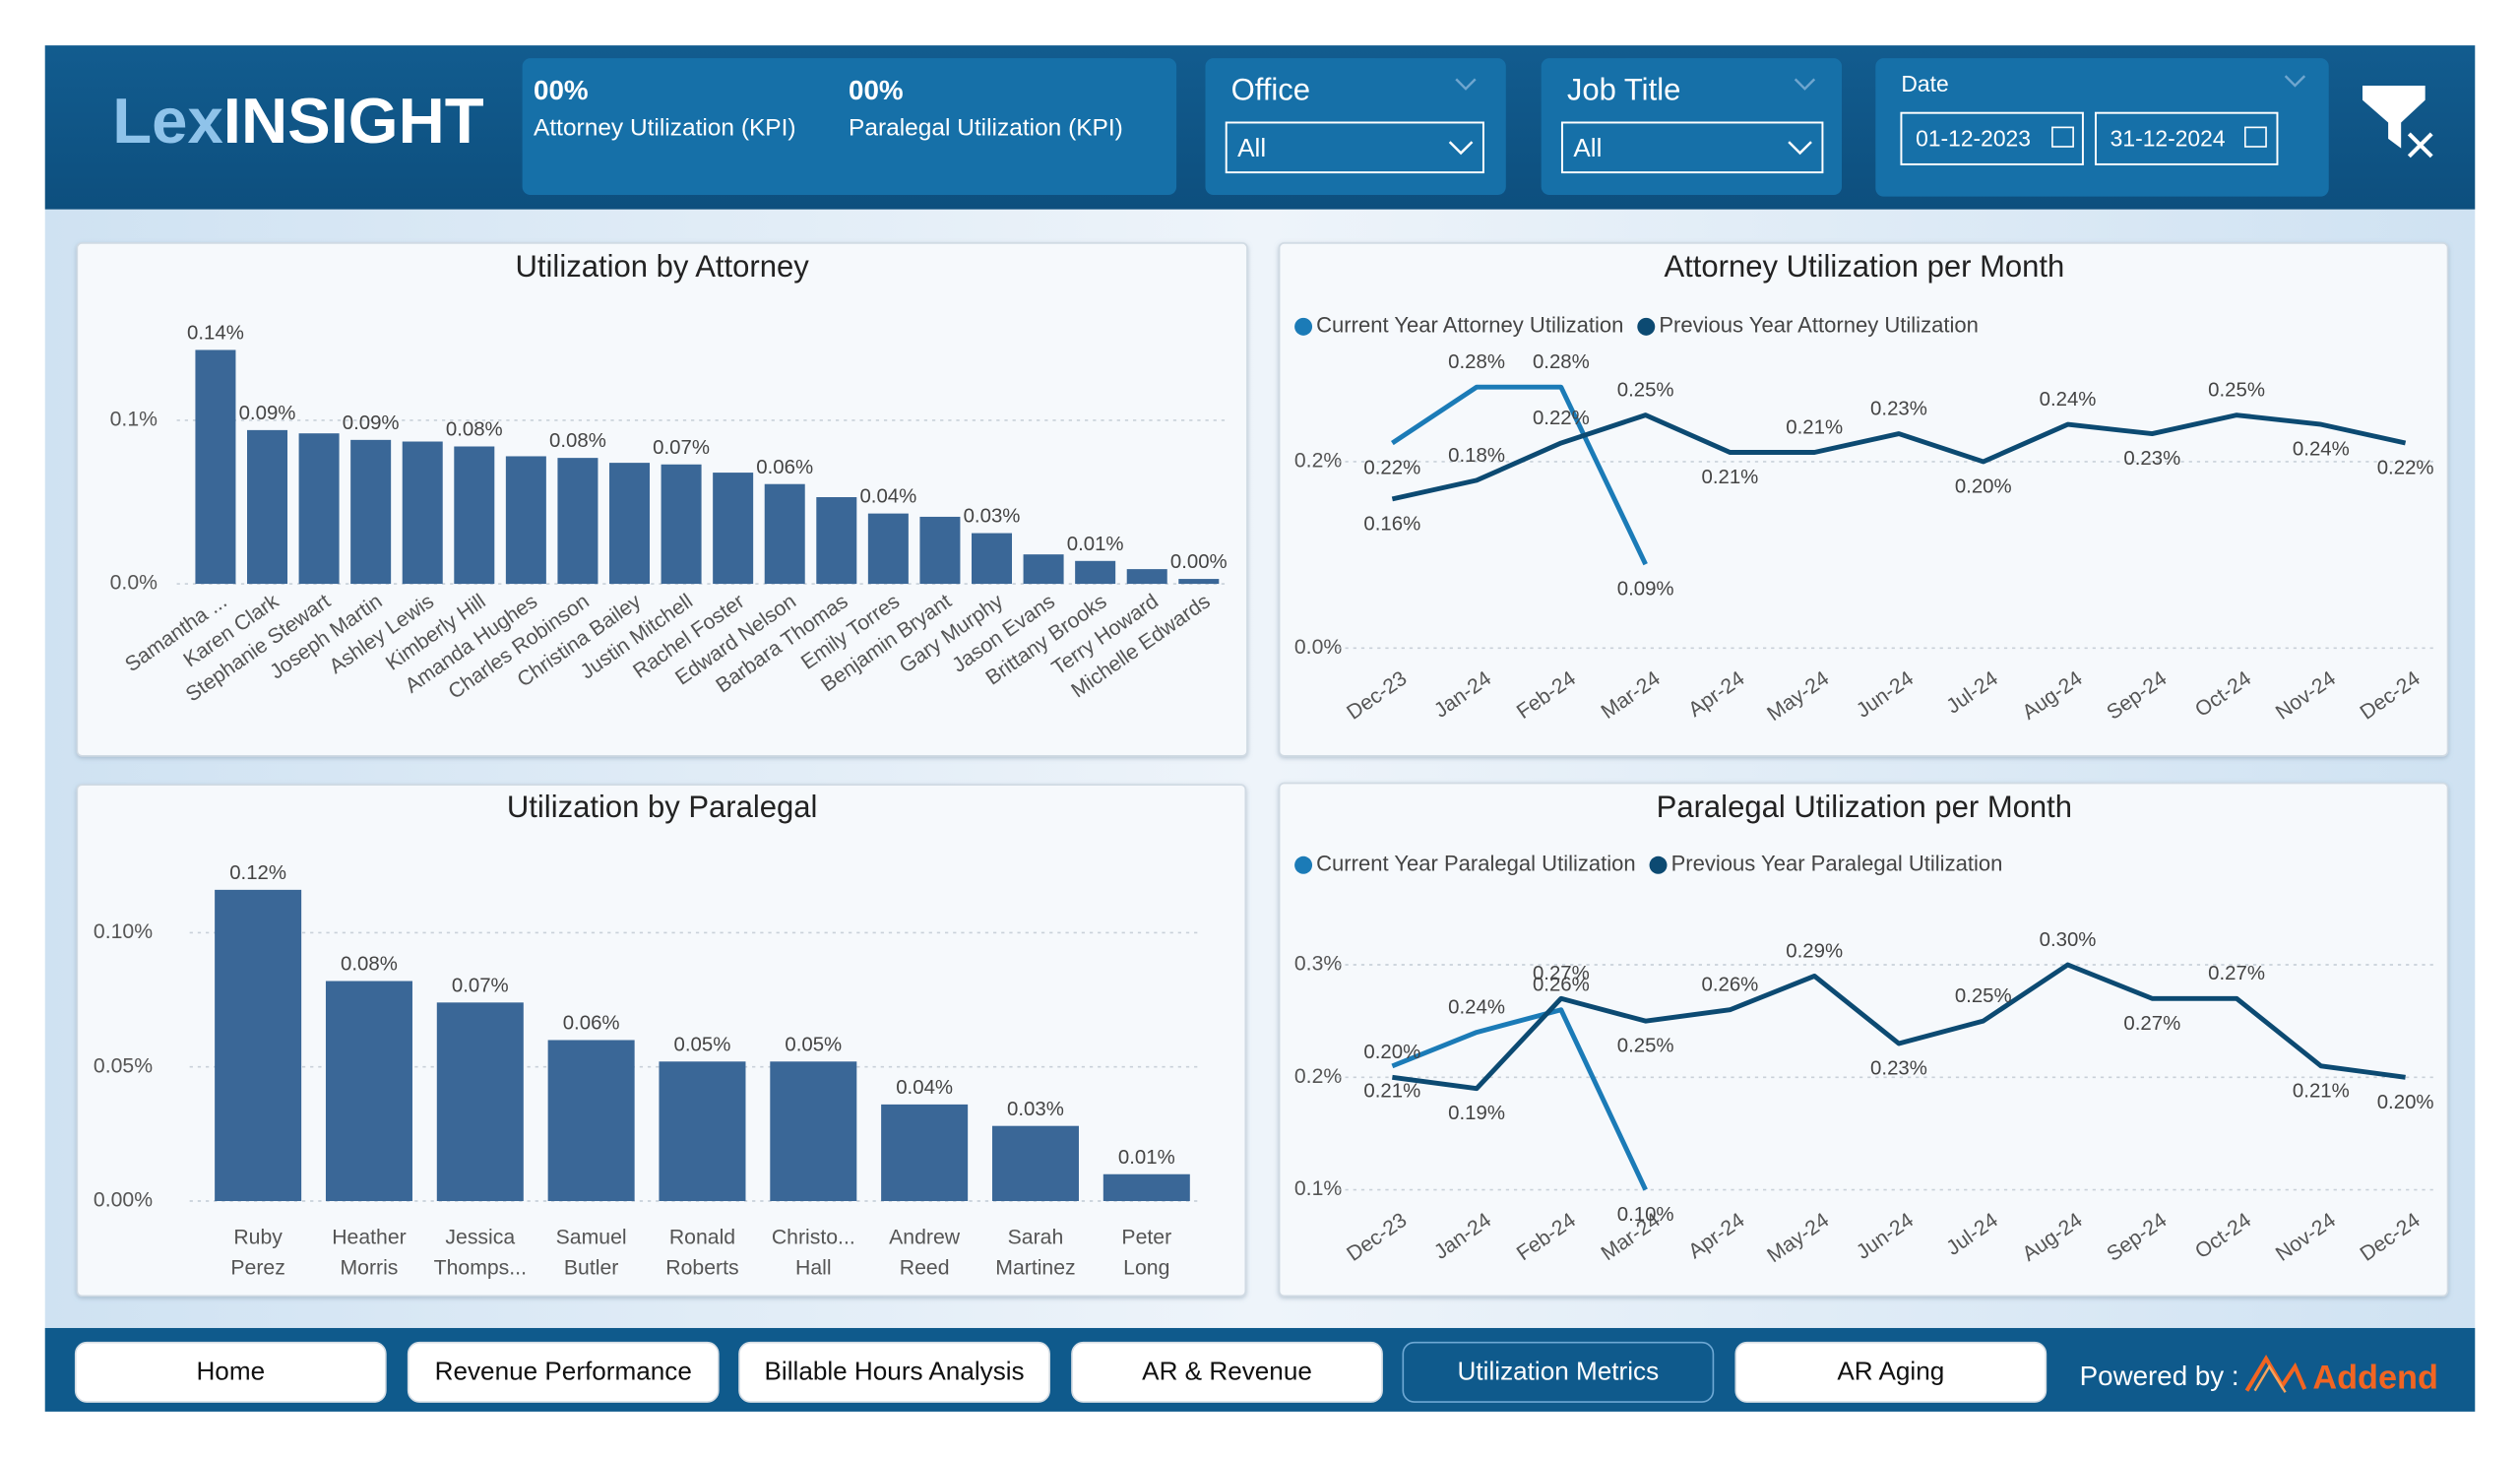 This screenshot has width=2520, height=1457. I want to click on data-label: 0.30%, so click(2068, 940).